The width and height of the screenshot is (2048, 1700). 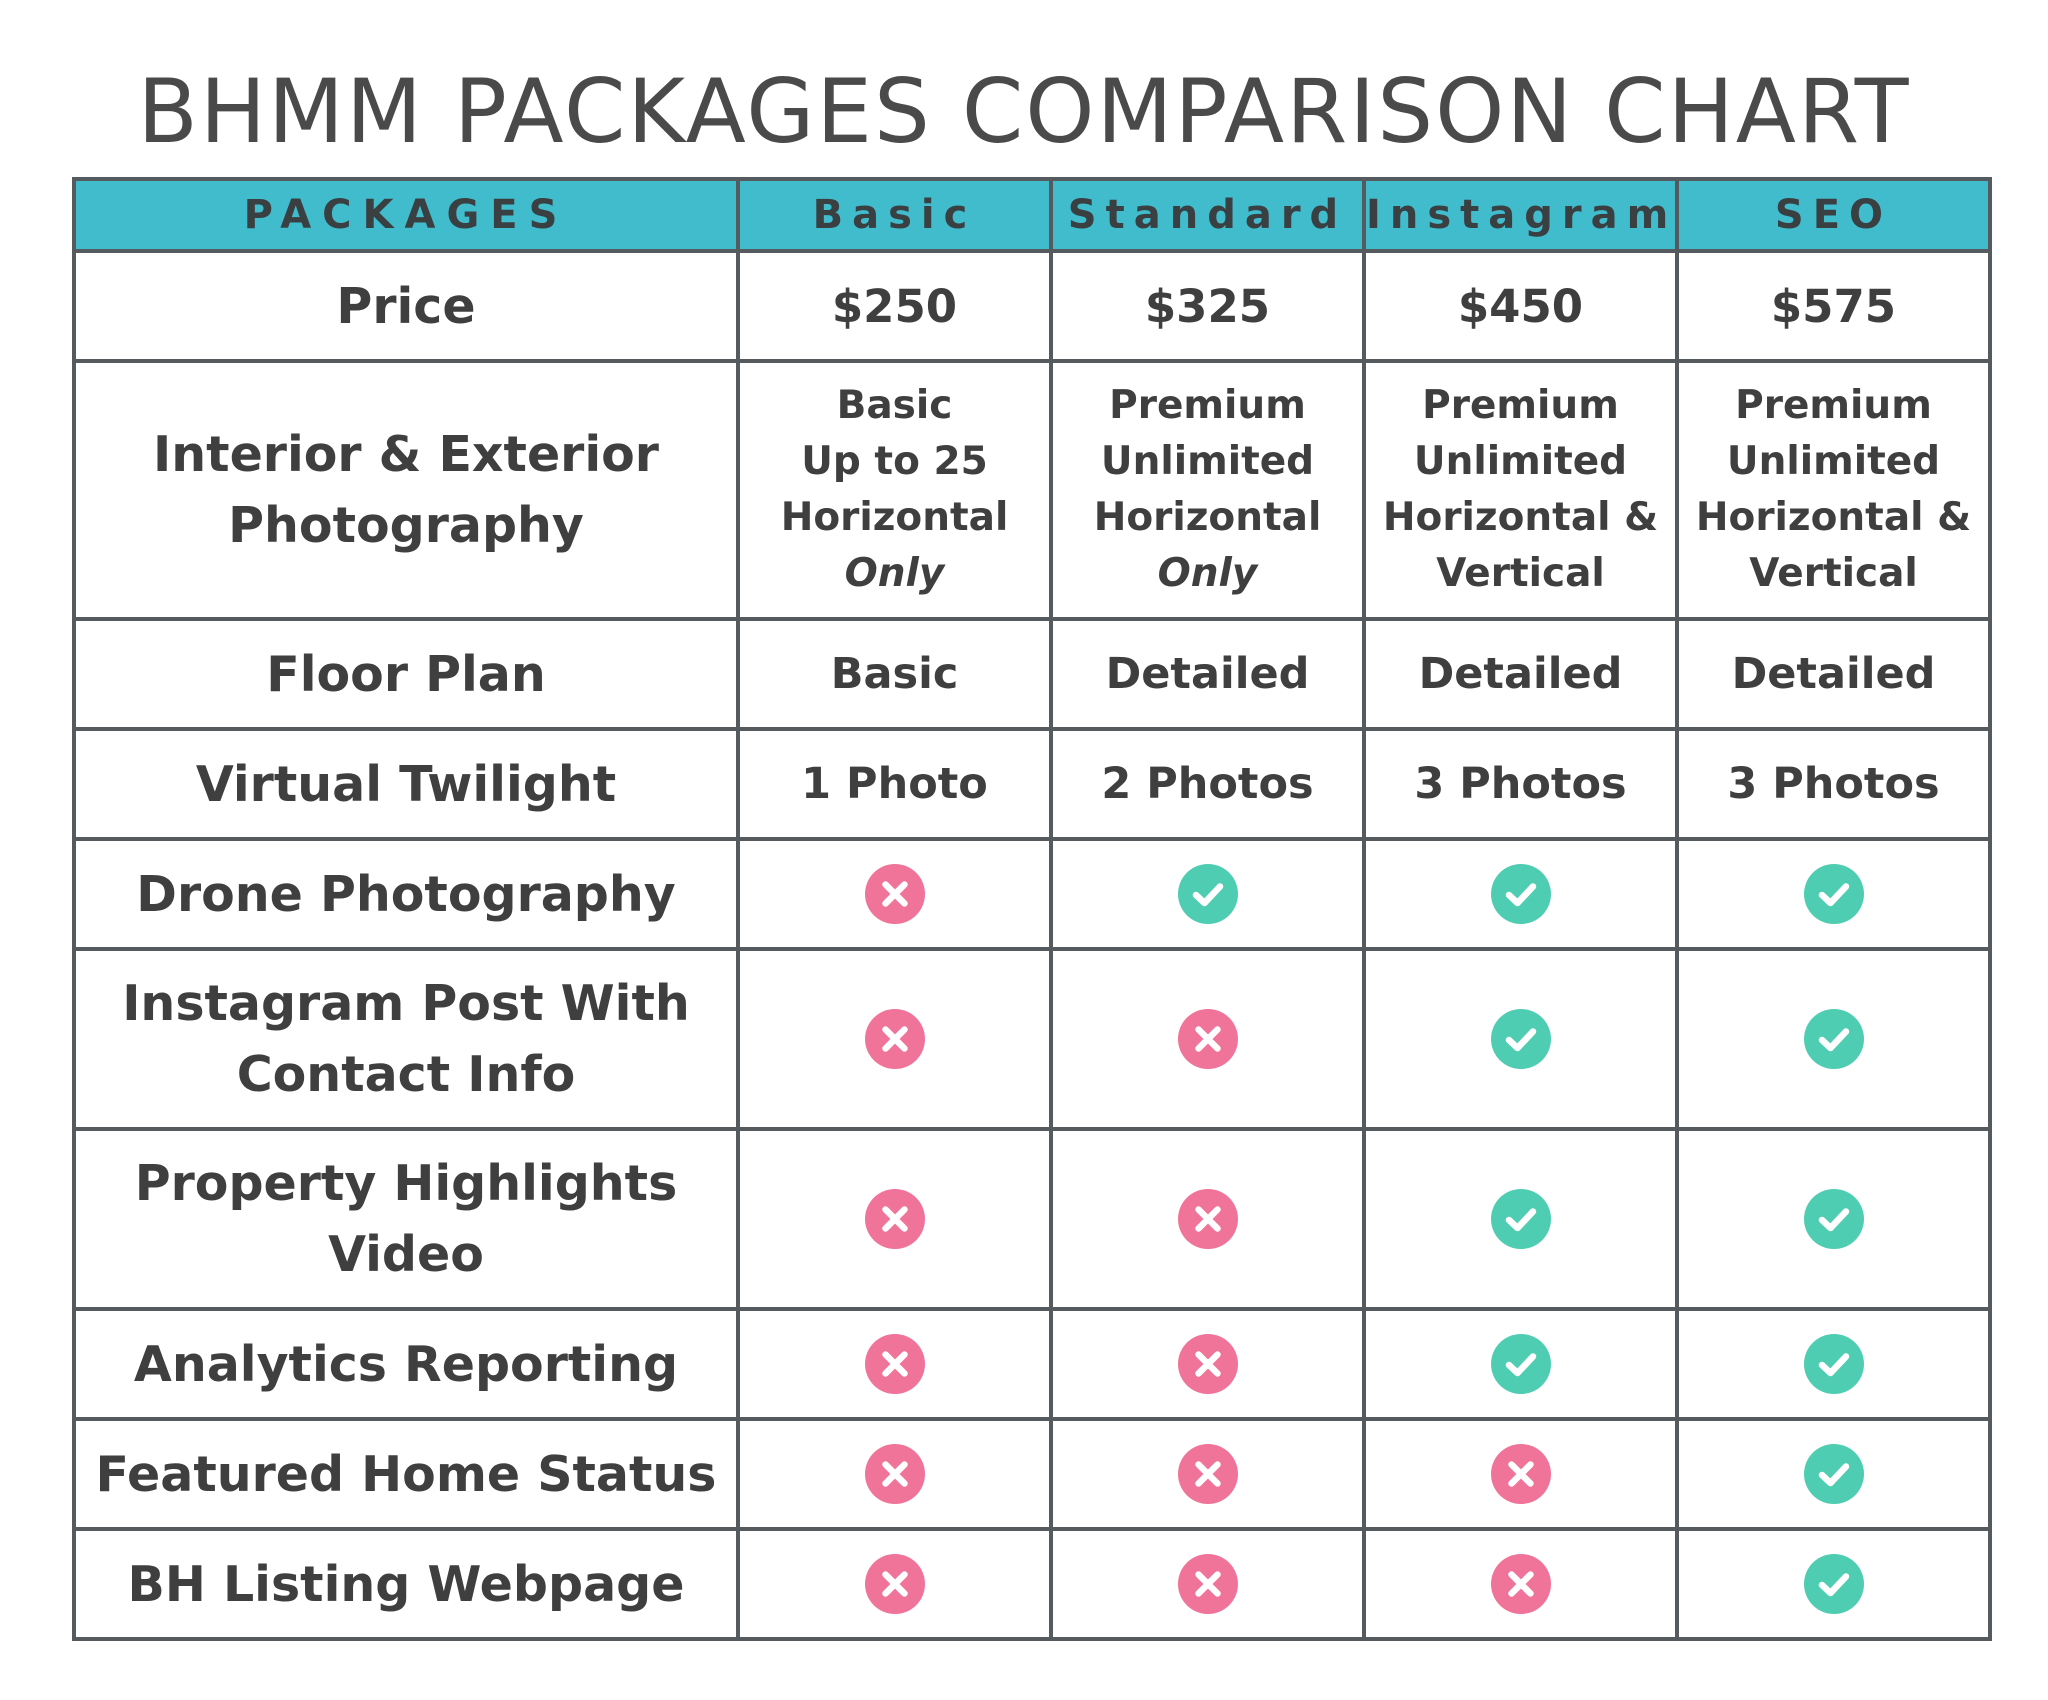 What do you see at coordinates (406, 215) in the screenshot?
I see `column-header-packages: PACKAGES` at bounding box center [406, 215].